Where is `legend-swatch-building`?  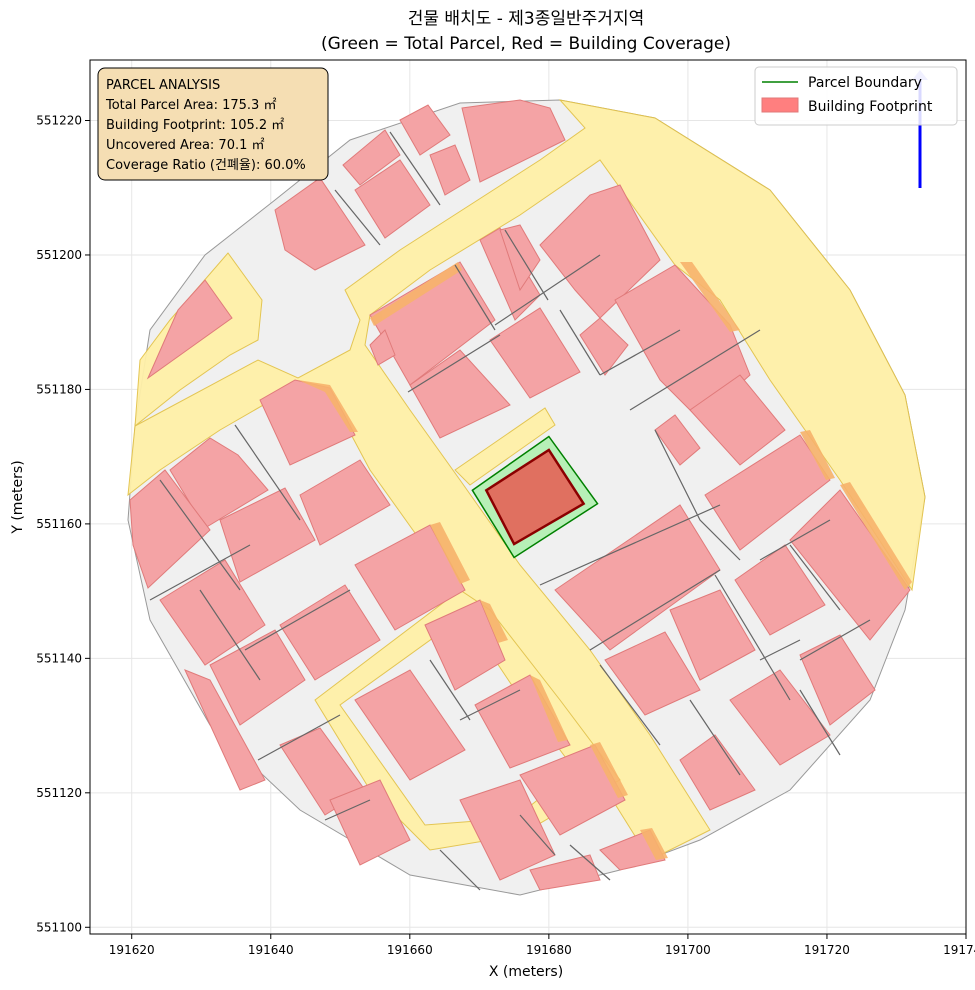 legend-swatch-building is located at coordinates (780, 105).